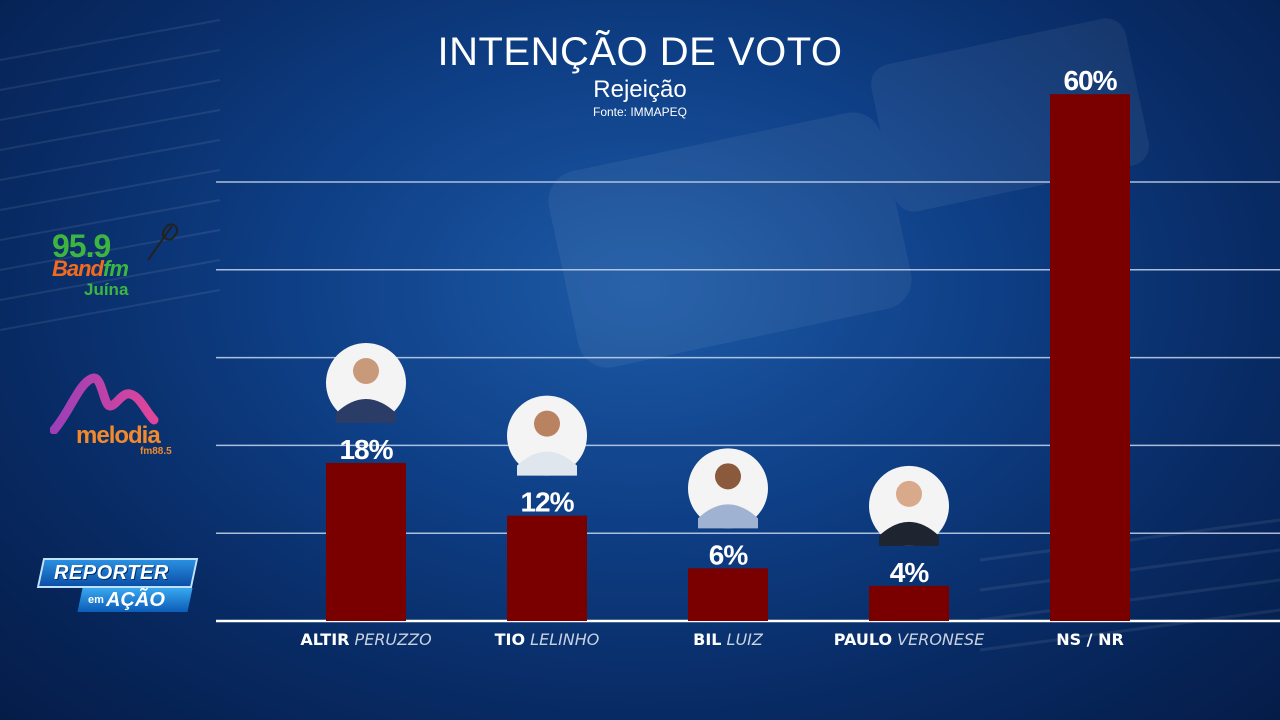 This screenshot has width=1280, height=720. Describe the element at coordinates (510, 639) in the screenshot. I see `category-first-name: TIO` at that location.